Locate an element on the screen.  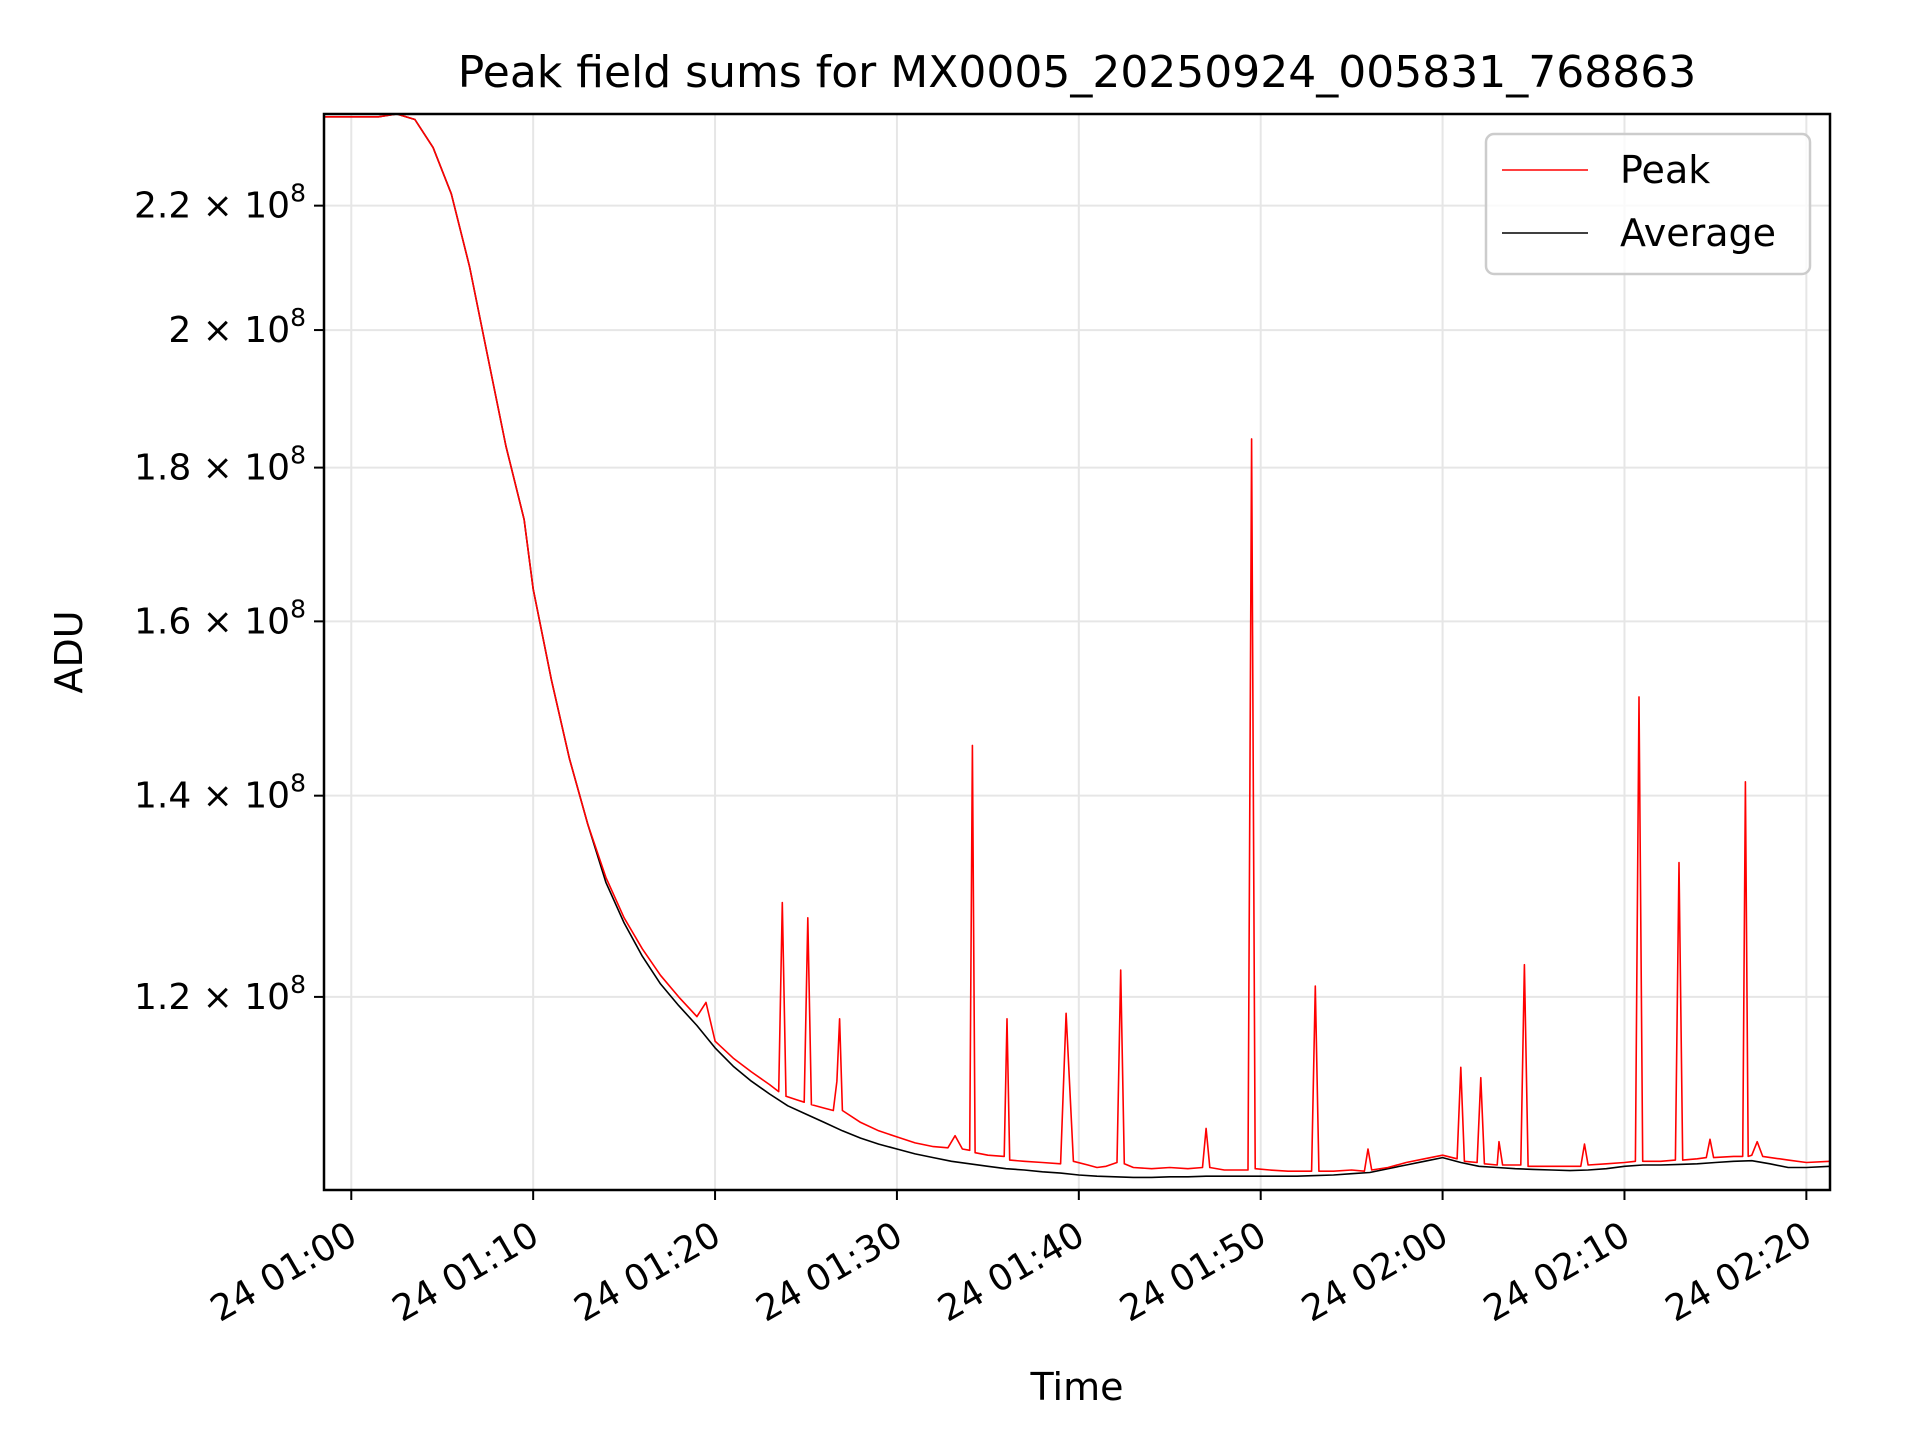
y-tick-label: 2.2 × 108 is located at coordinates (220, 203).